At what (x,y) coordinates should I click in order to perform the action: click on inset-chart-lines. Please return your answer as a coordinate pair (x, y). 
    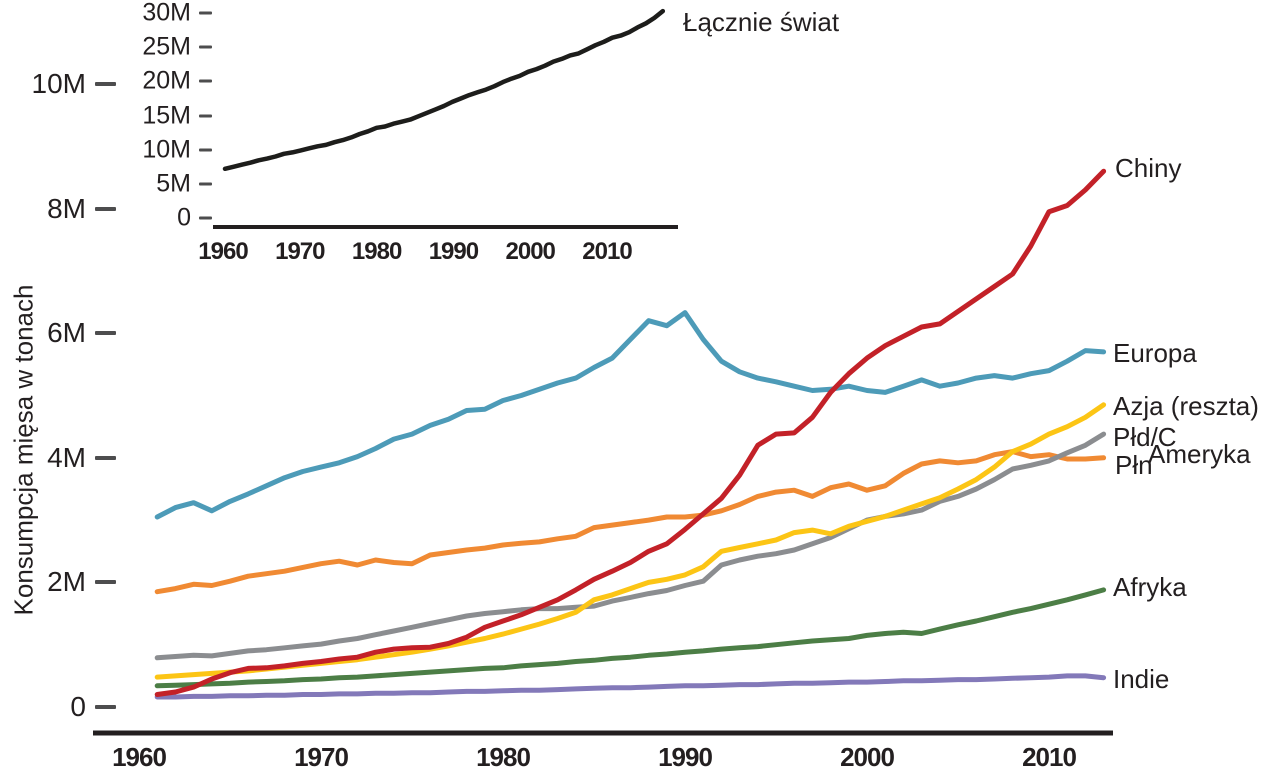
    Looking at the image, I should click on (444, 90).